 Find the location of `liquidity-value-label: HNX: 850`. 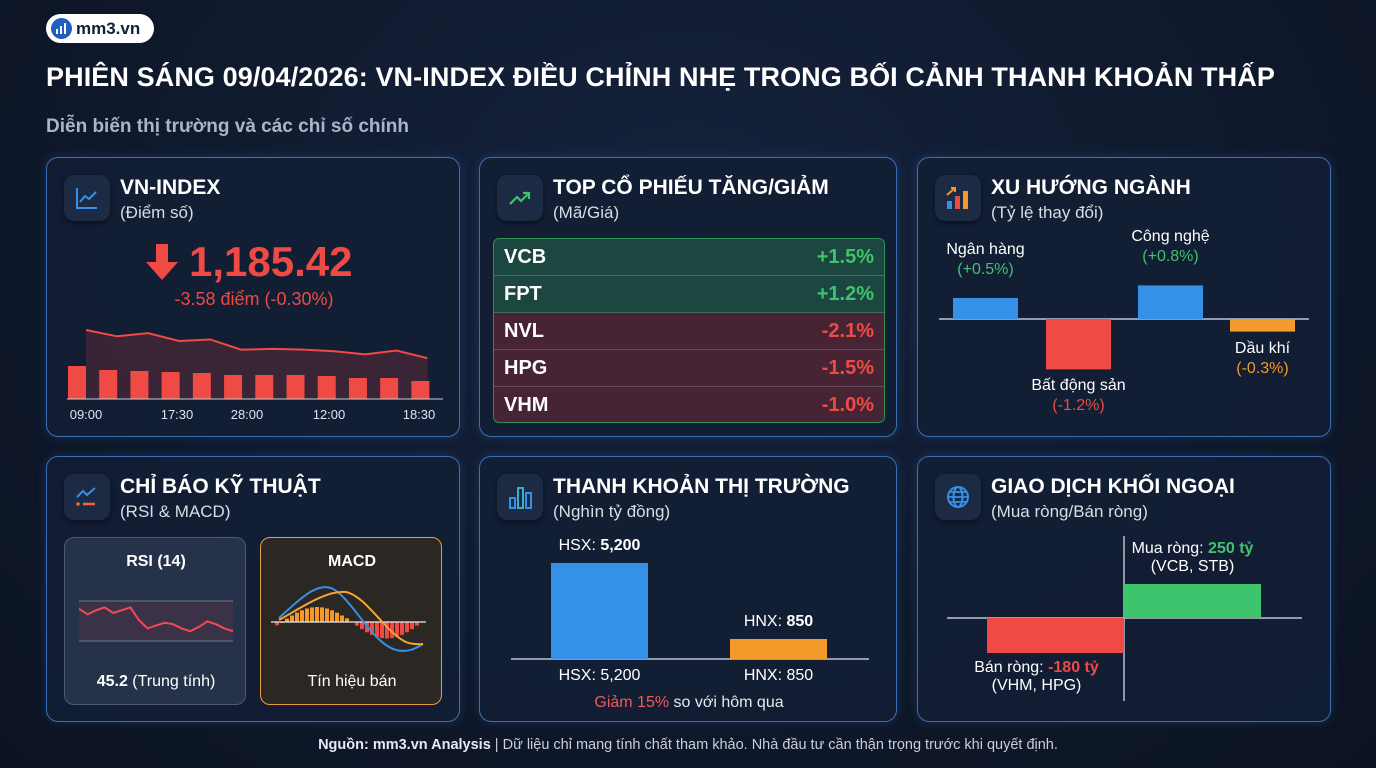

liquidity-value-label: HNX: 850 is located at coordinates (778, 622).